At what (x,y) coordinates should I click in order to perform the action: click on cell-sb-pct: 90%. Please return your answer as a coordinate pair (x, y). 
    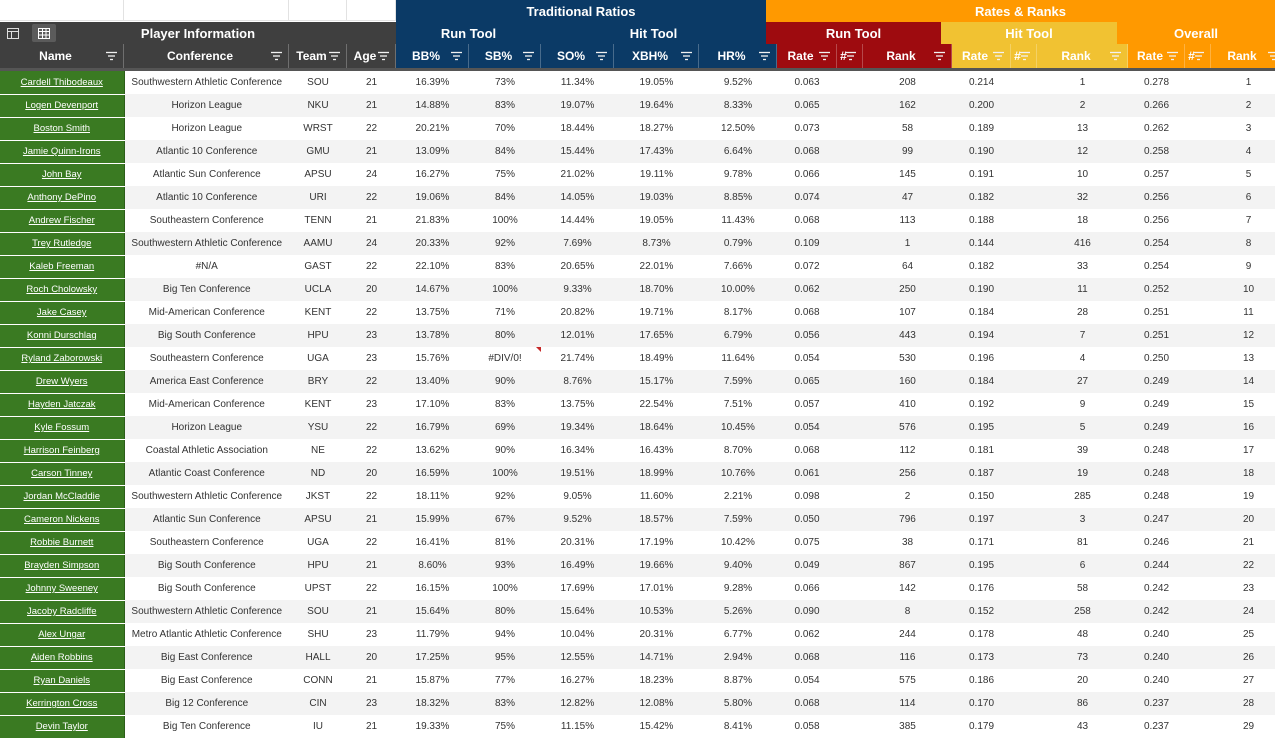
    Looking at the image, I should click on (505, 381).